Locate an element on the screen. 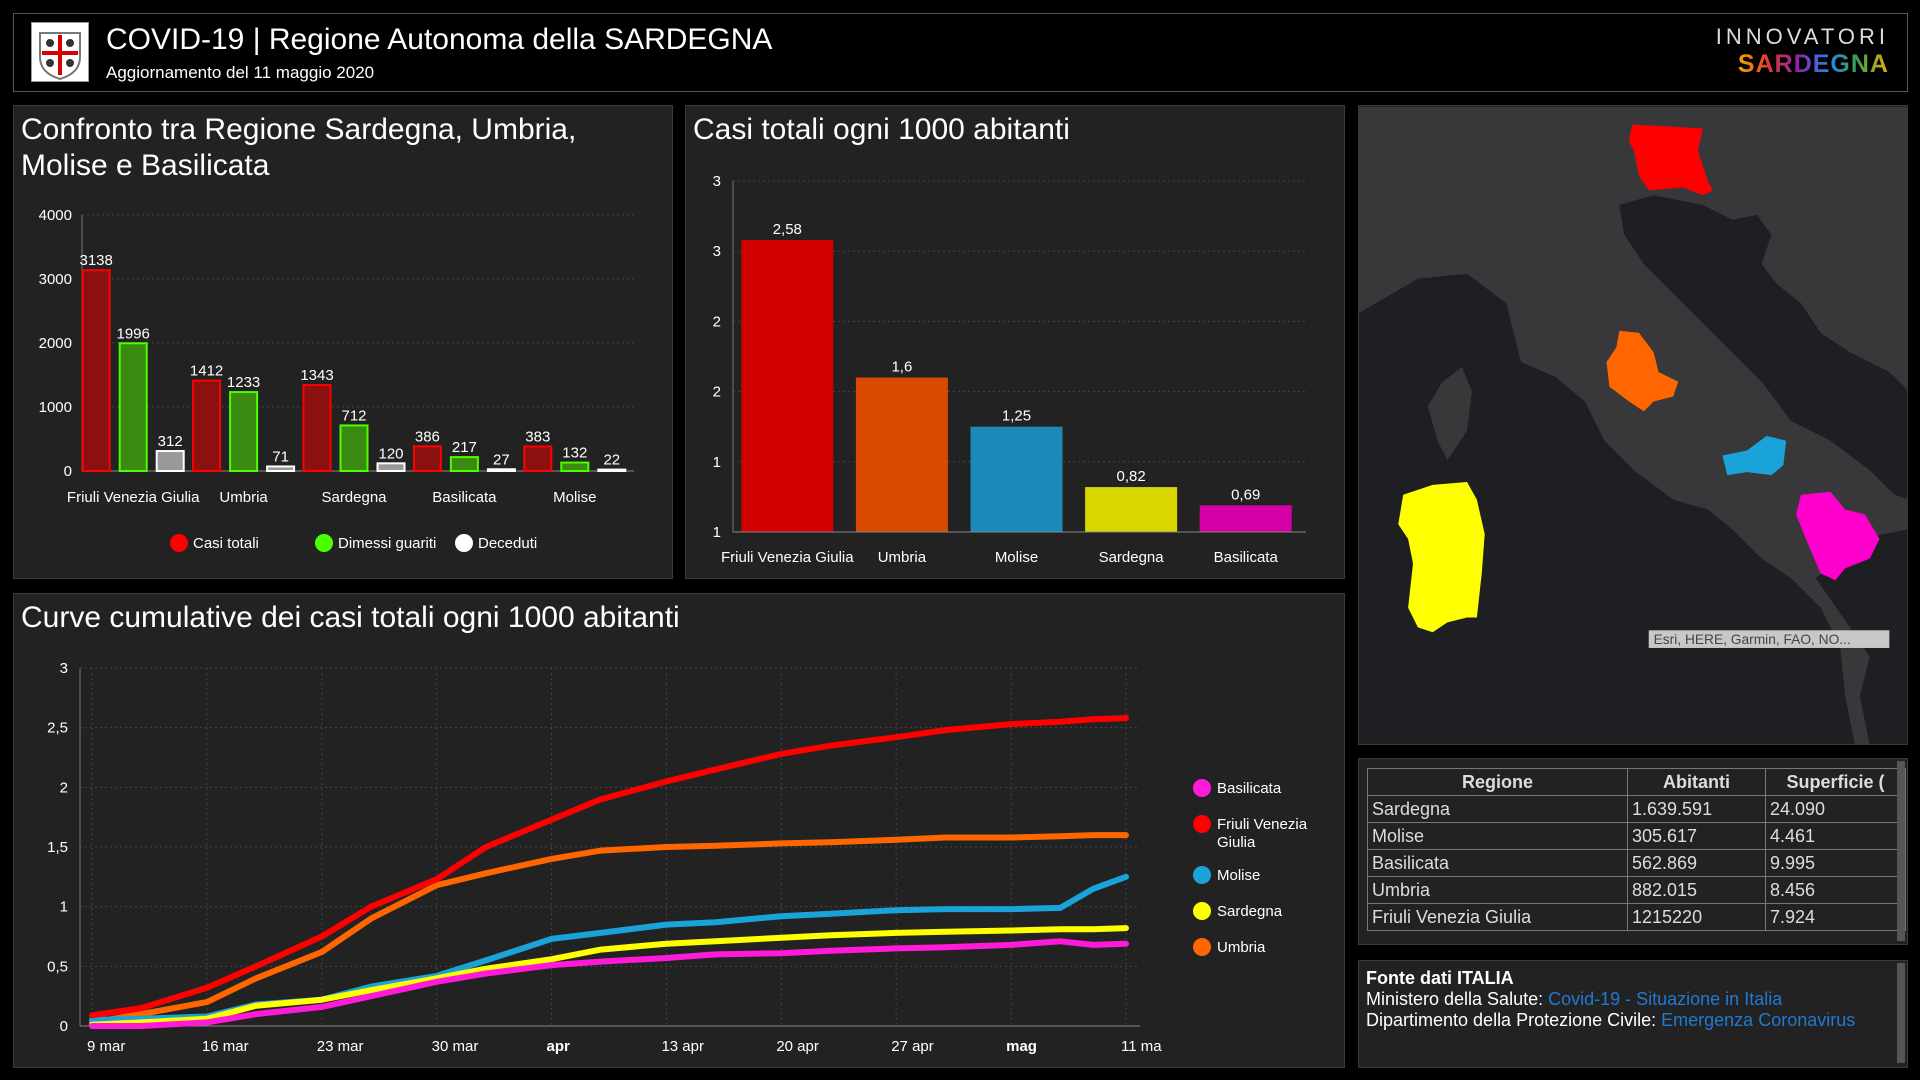  data-label: 312 is located at coordinates (170, 441).